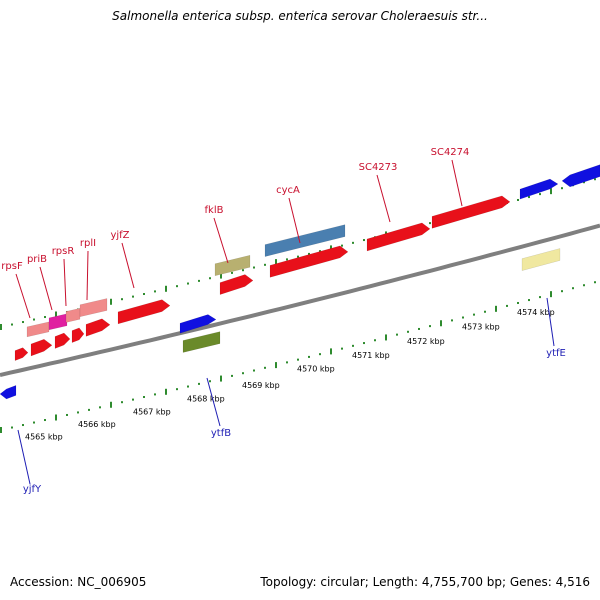  What do you see at coordinates (288, 190) in the screenshot?
I see `gene-label-cycA: cycA` at bounding box center [288, 190].